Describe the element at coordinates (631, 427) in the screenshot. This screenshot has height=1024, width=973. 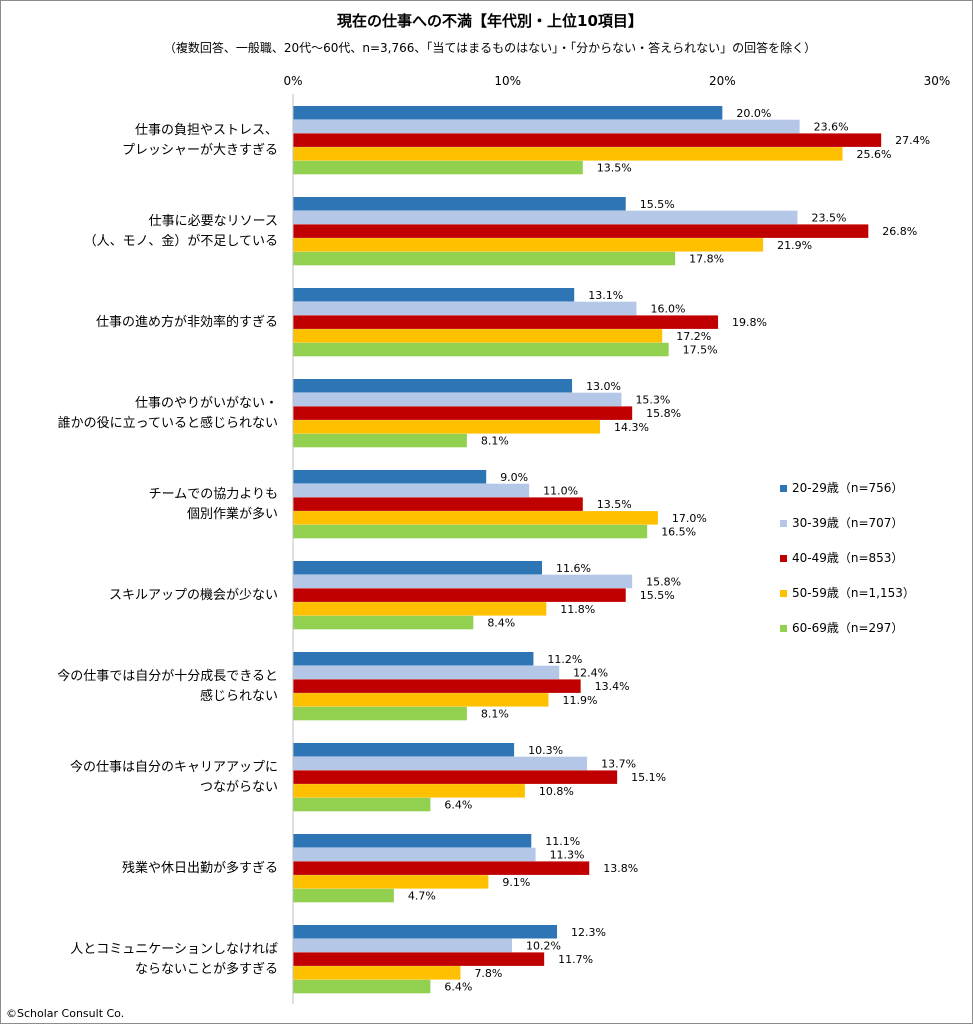
I see `data-label: 14.3%` at that location.